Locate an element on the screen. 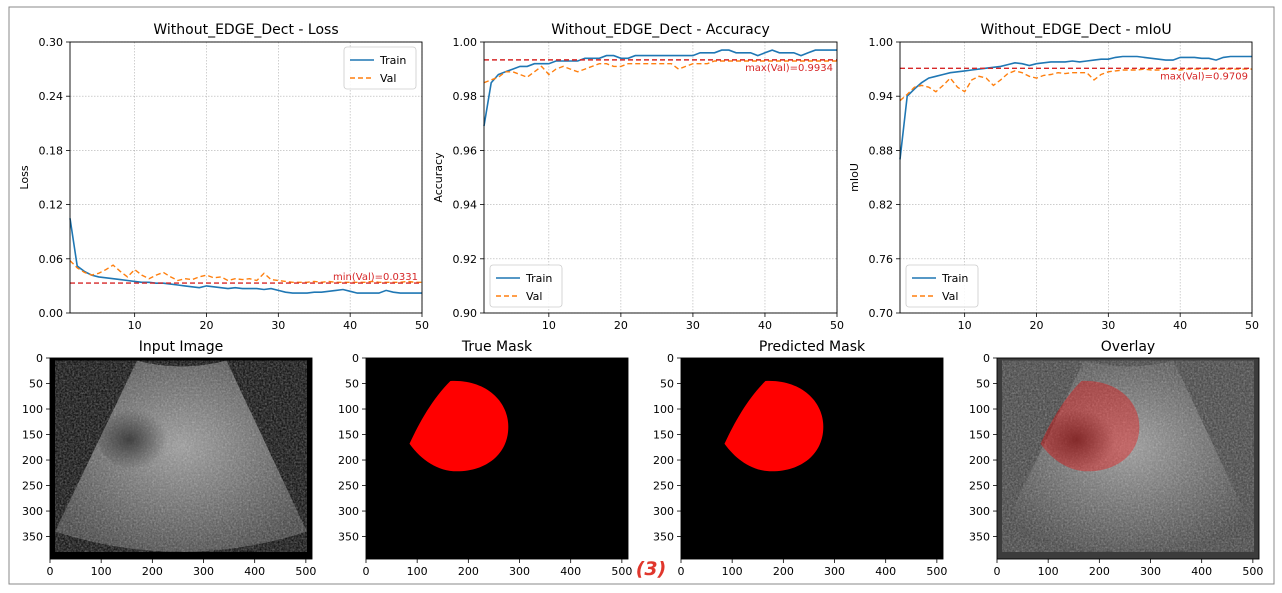  y-tick-label: 0.30 is located at coordinates (51, 42).